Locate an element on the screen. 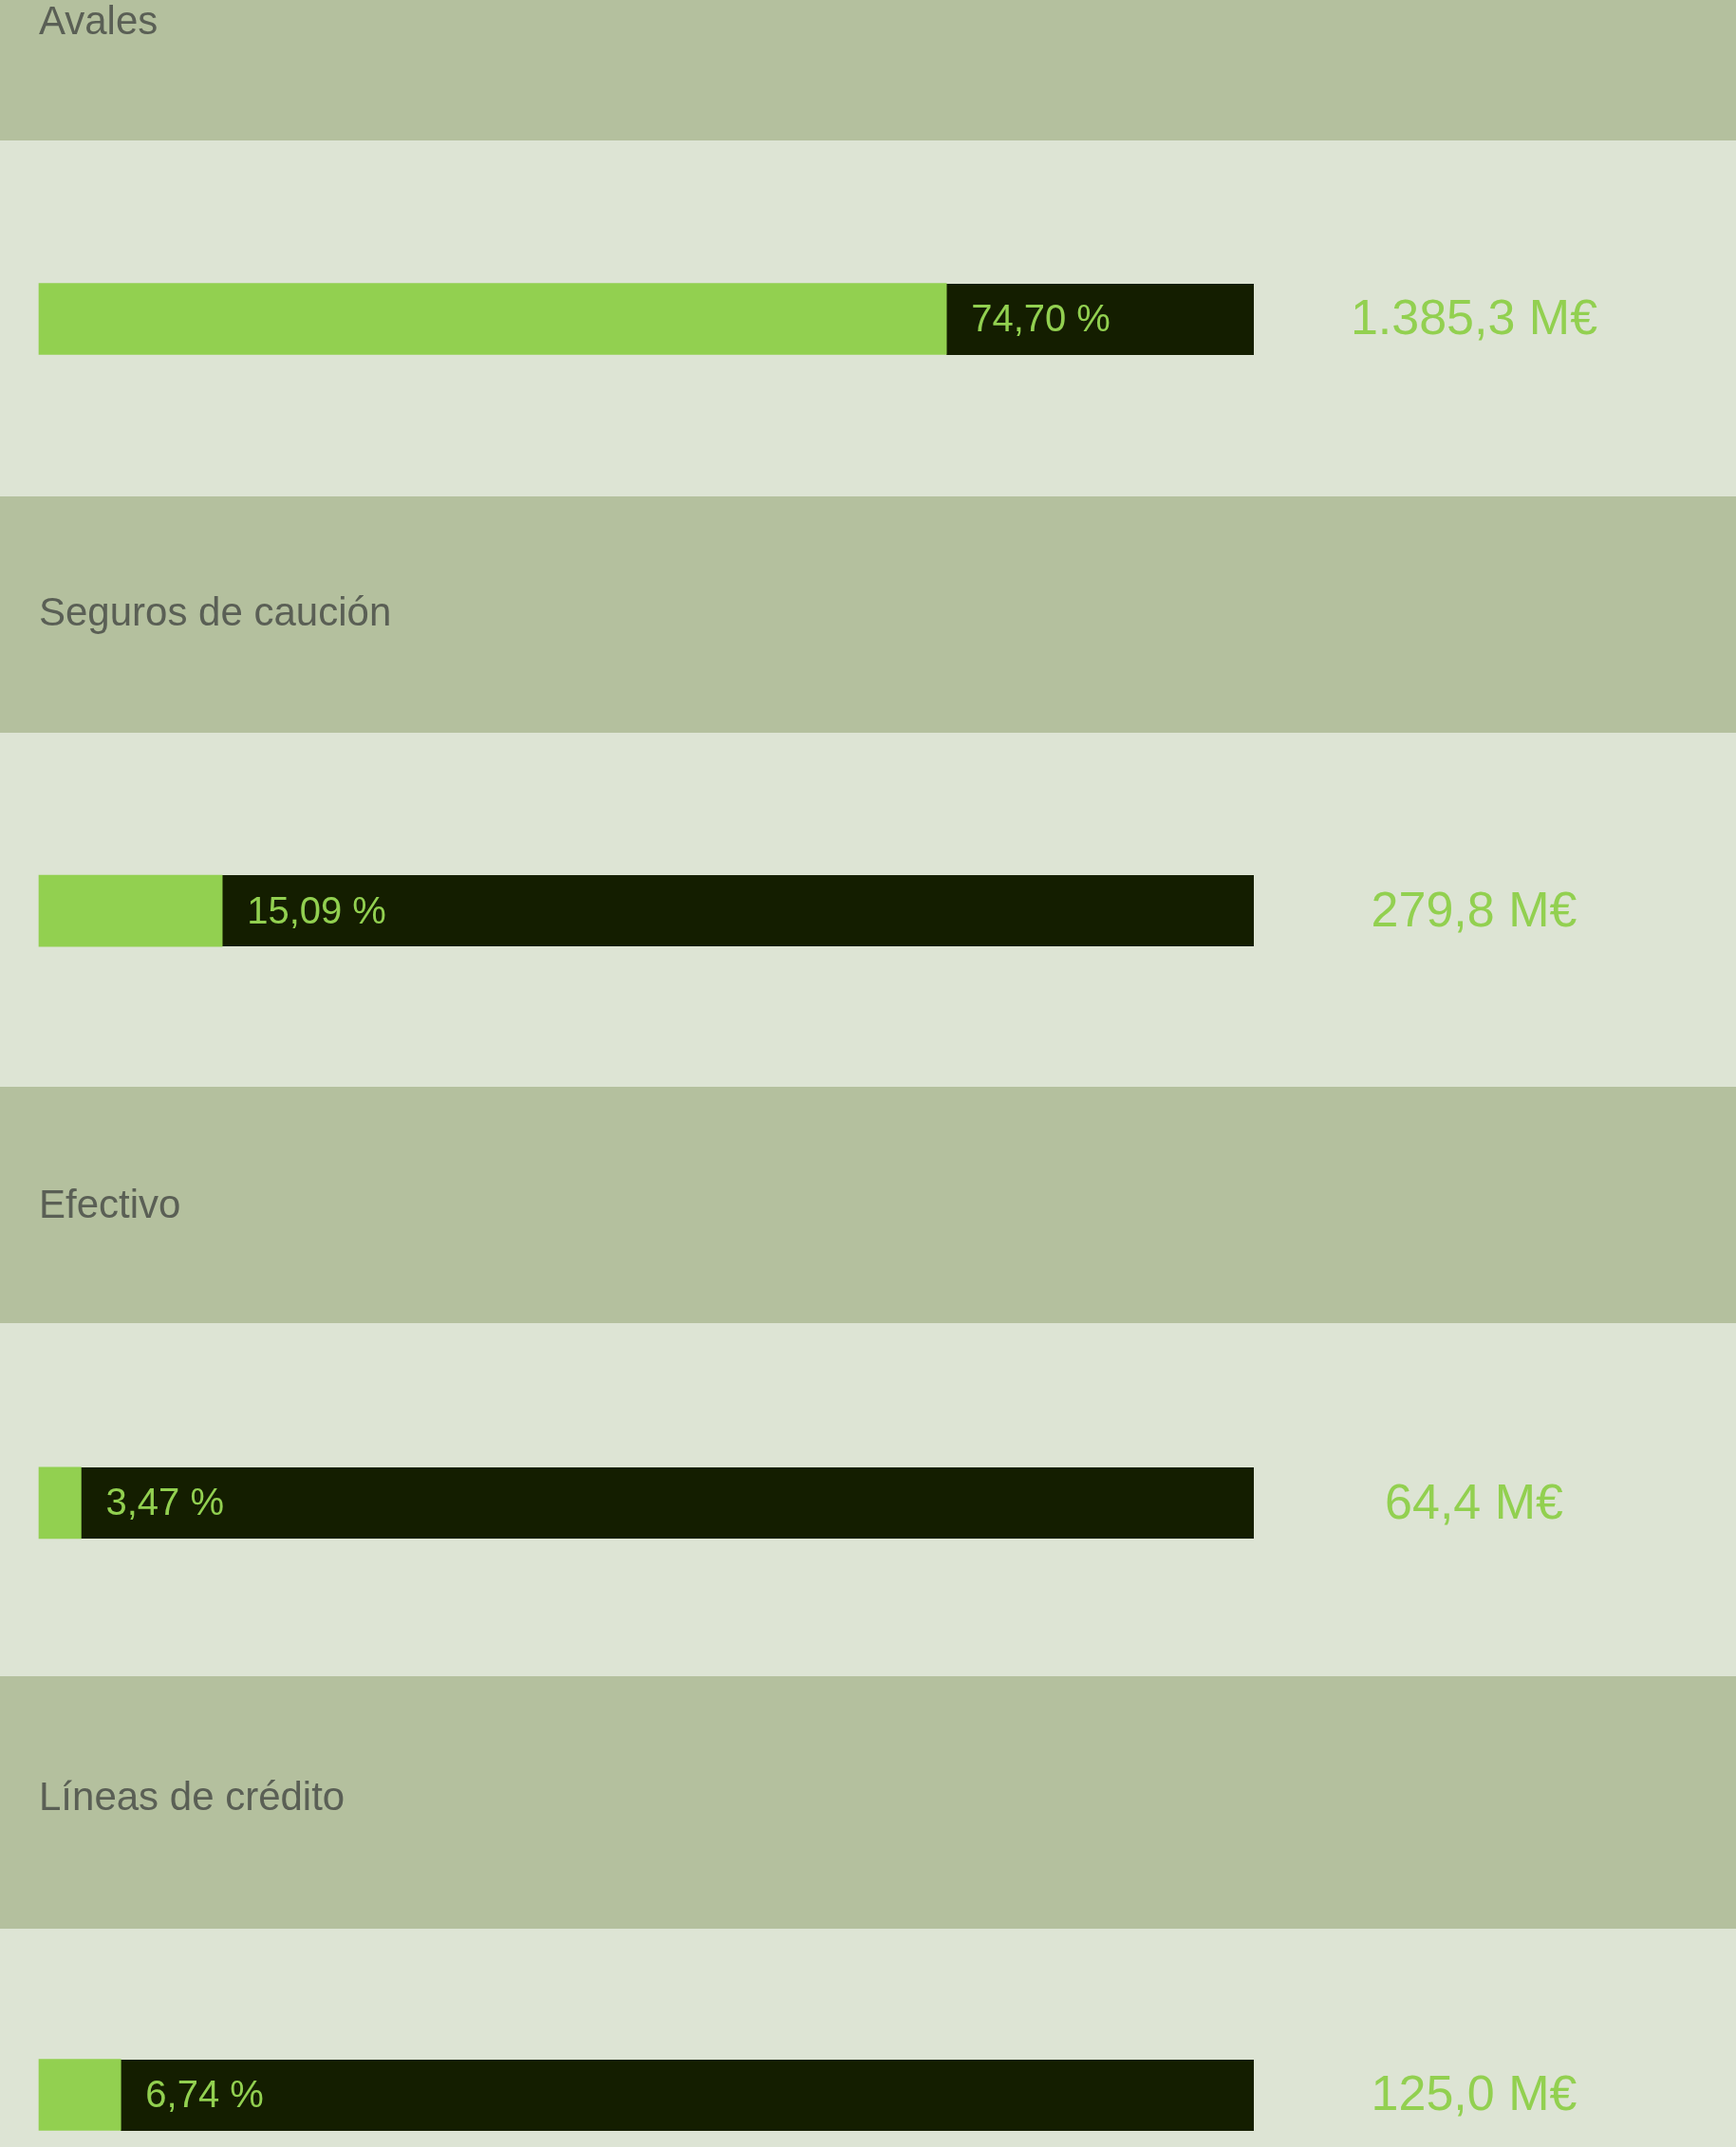  data-label: 3,47 % is located at coordinates (164, 1502).